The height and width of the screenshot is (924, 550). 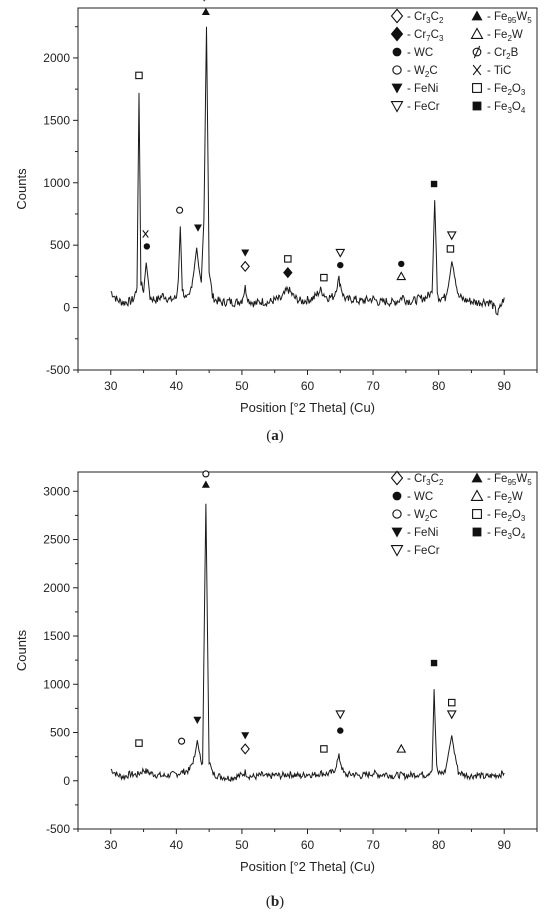 I want to click on legend-symbol-x, so click(x=477, y=70).